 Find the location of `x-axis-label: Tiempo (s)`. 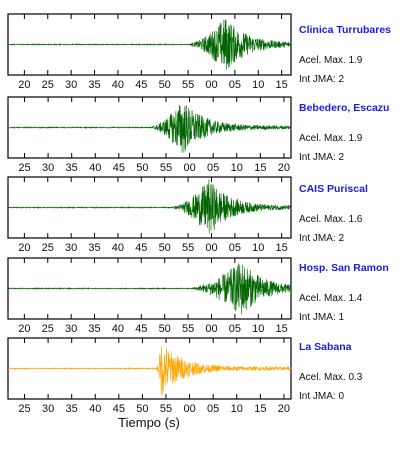

x-axis-label: Tiempo (s) is located at coordinates (149, 422).